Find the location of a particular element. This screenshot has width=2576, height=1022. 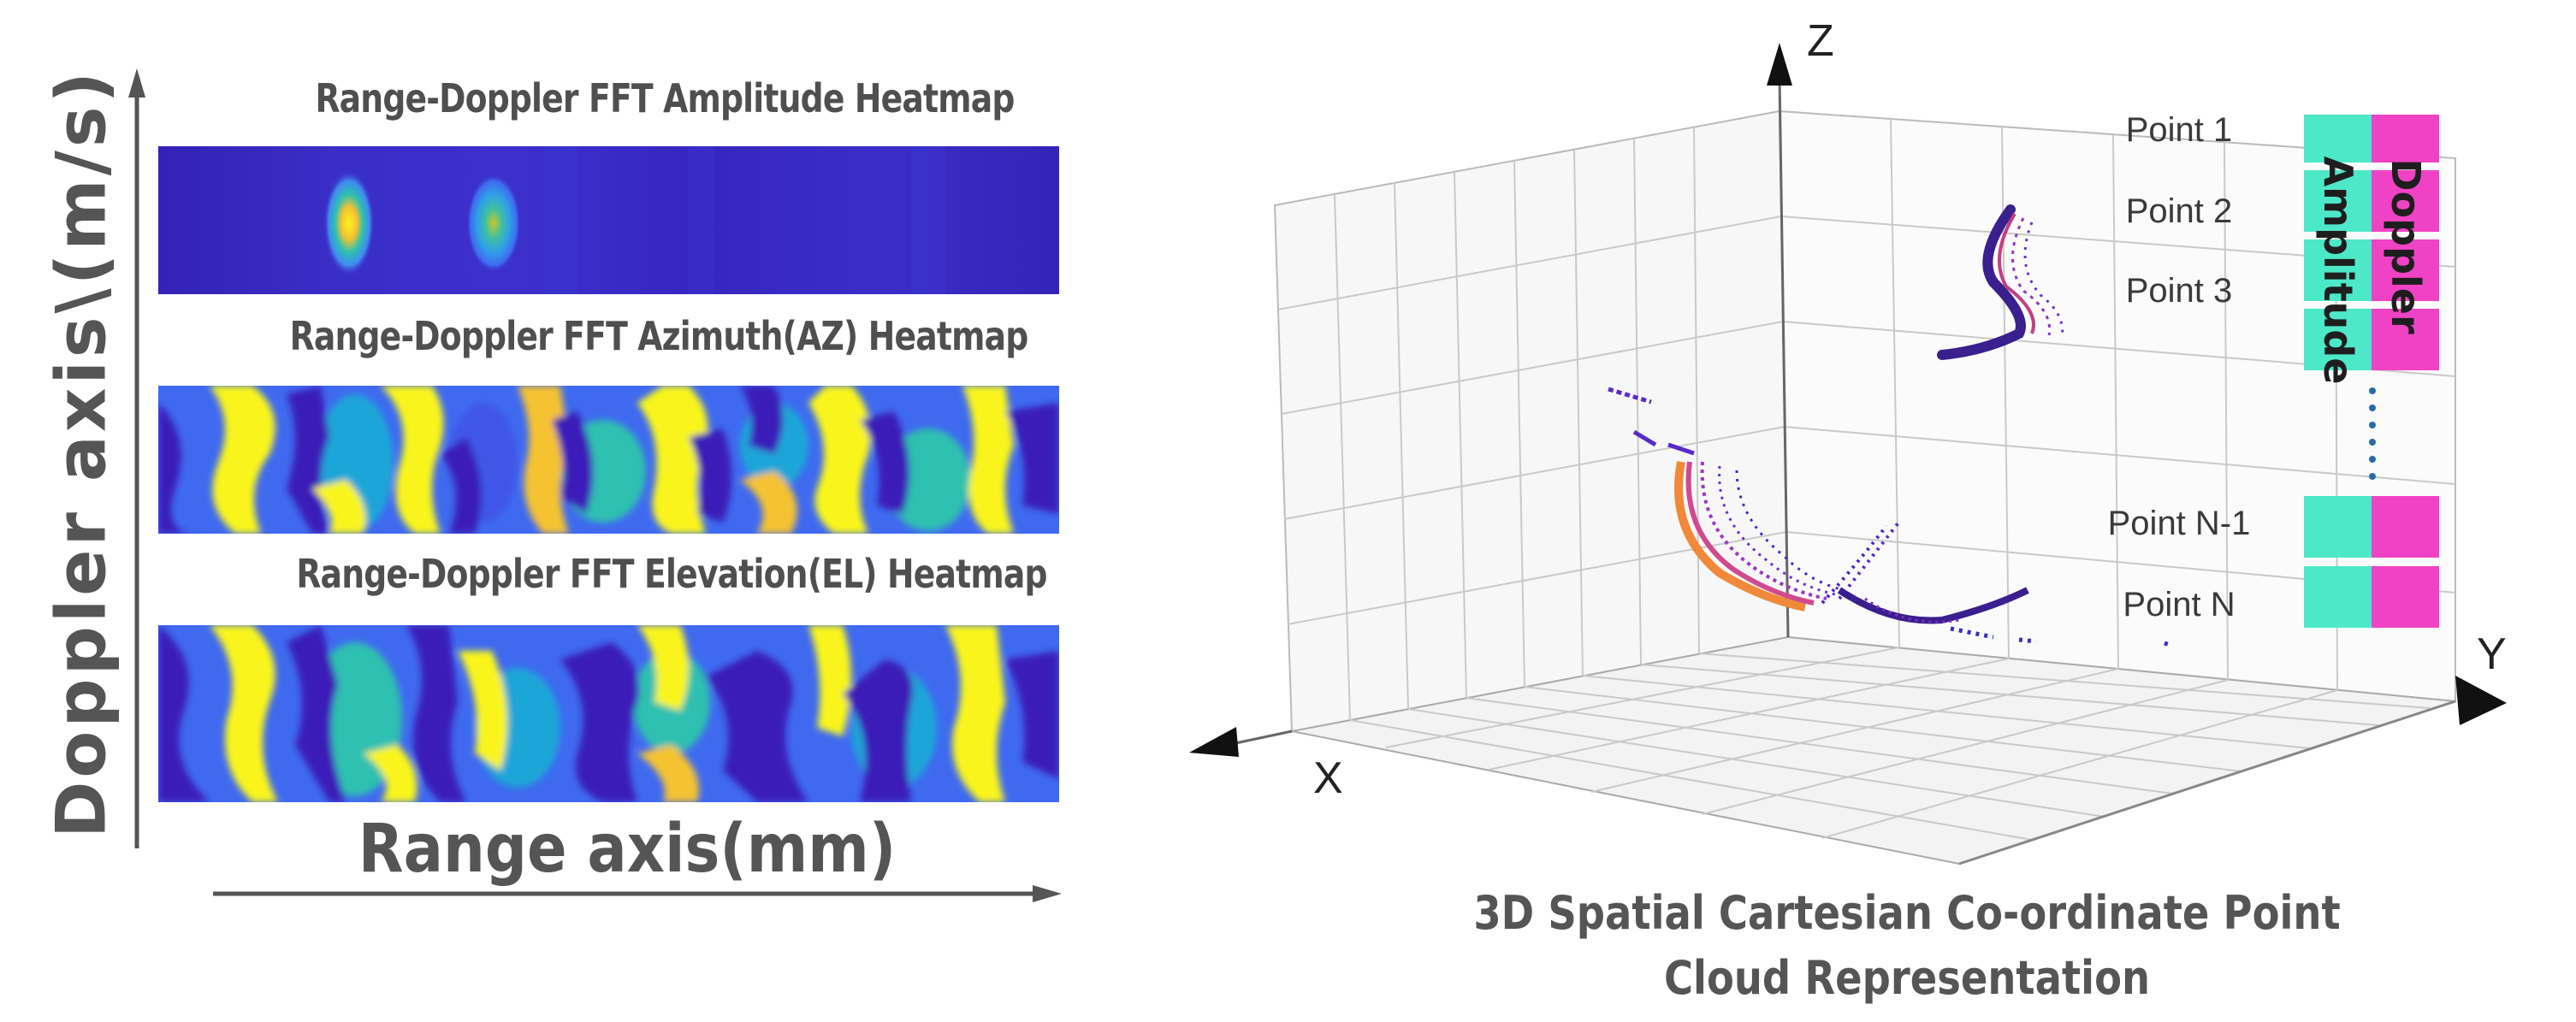

point-cloud-cluster-upper is located at coordinates (2001, 282).